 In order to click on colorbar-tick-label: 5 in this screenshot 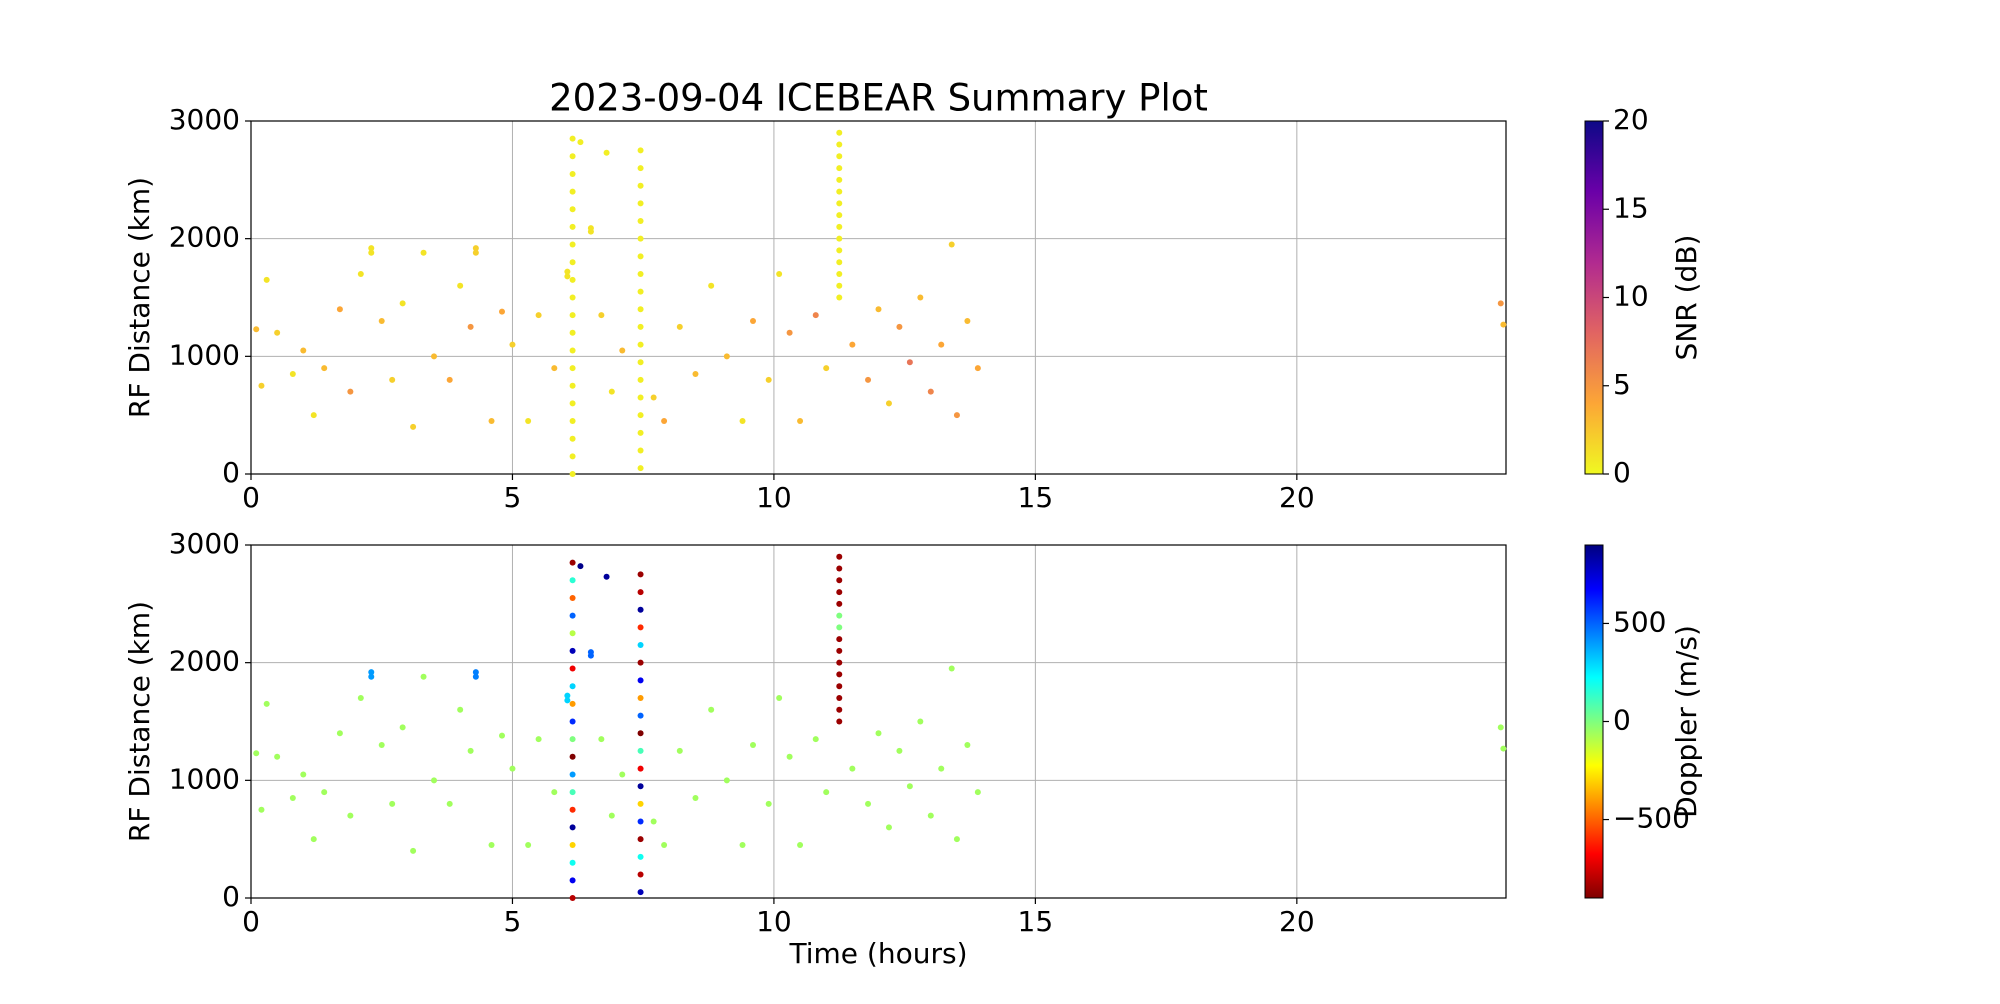, I will do `click(1622, 384)`.